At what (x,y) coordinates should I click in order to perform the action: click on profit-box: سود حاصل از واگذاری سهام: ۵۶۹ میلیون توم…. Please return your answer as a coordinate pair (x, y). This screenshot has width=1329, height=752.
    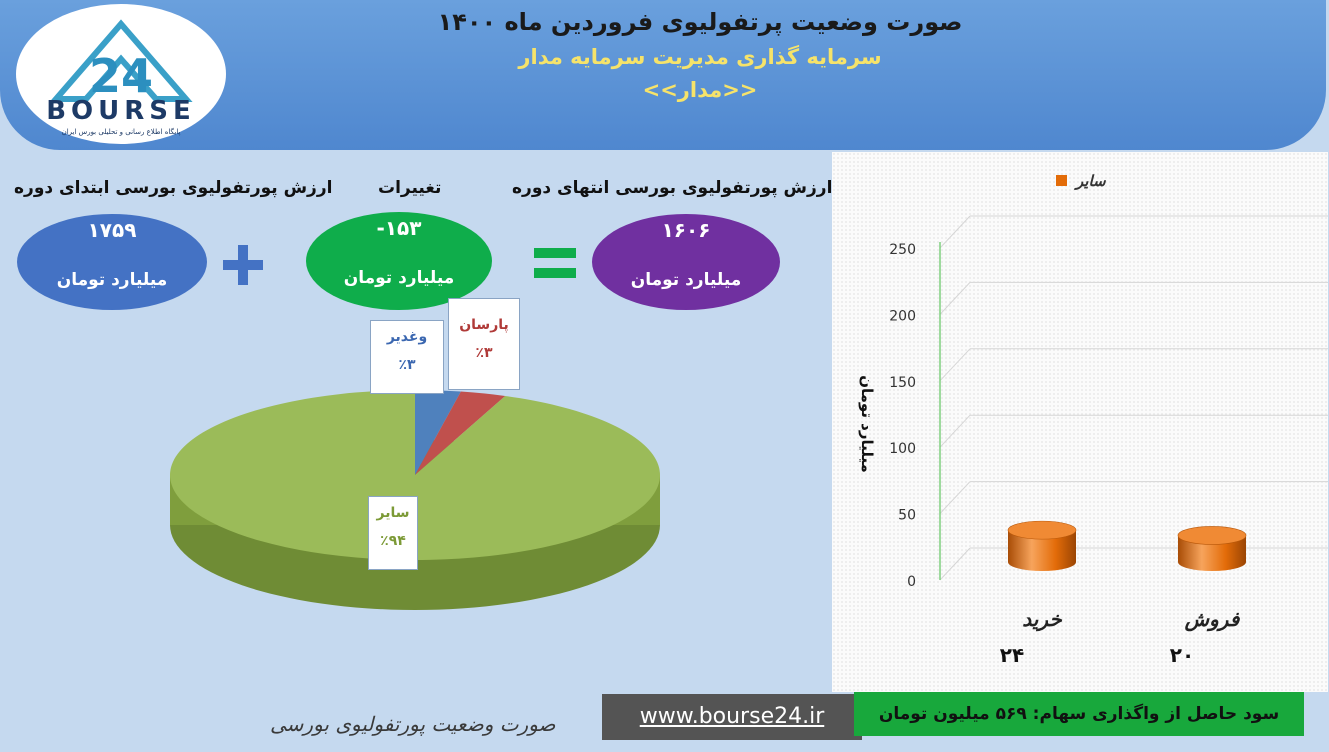
    Looking at the image, I should click on (1079, 714).